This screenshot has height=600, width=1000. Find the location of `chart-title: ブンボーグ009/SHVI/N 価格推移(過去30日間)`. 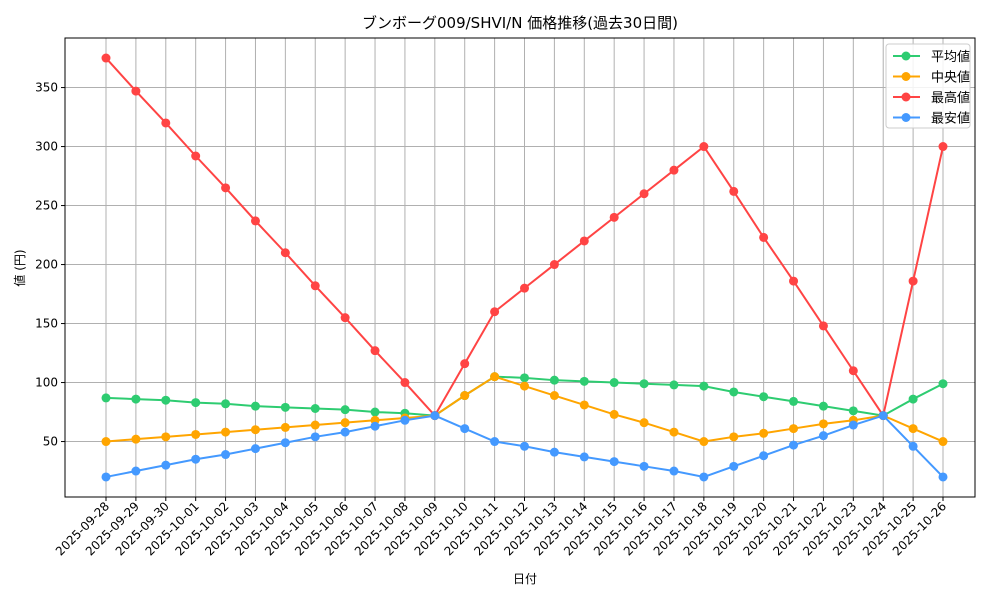

chart-title: ブンボーグ009/SHVI/N 価格推移(過去30日間) is located at coordinates (520, 23).